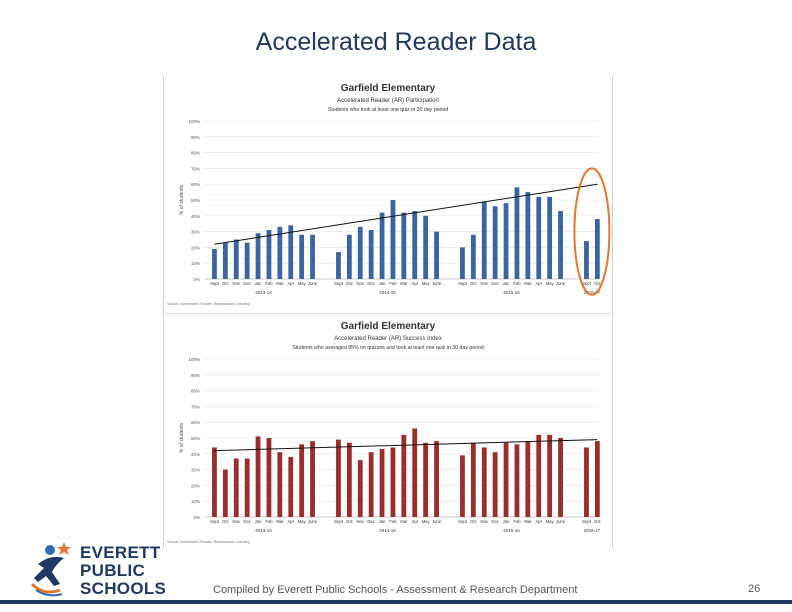 The image size is (792, 612). What do you see at coordinates (163, 312) in the screenshot?
I see `figure-border-left` at bounding box center [163, 312].